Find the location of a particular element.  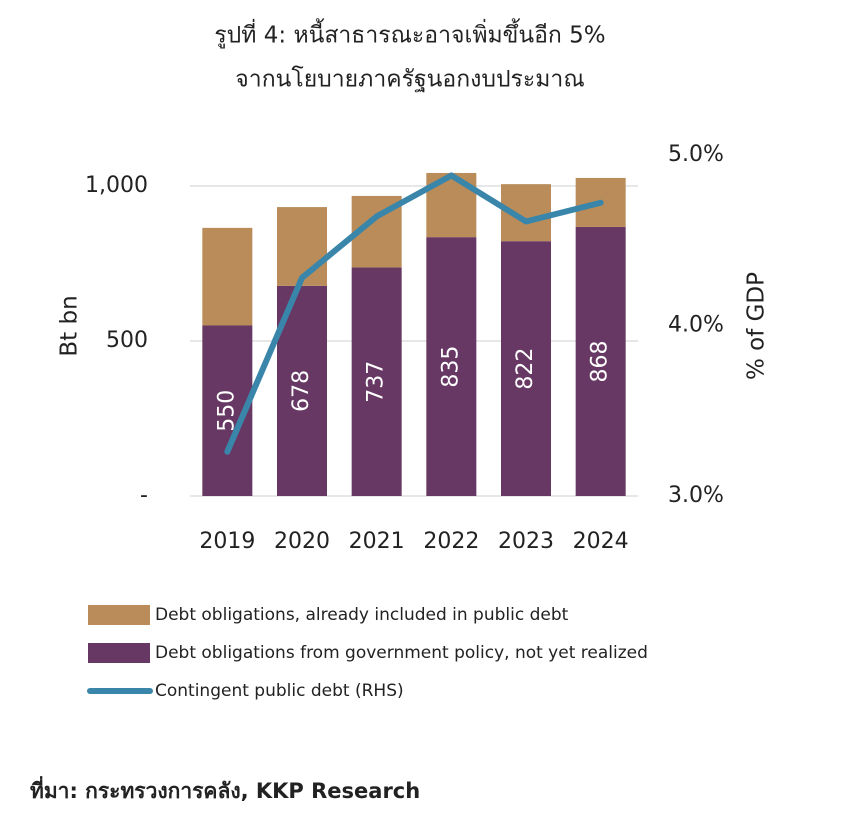

data-label: 678 is located at coordinates (301, 391).